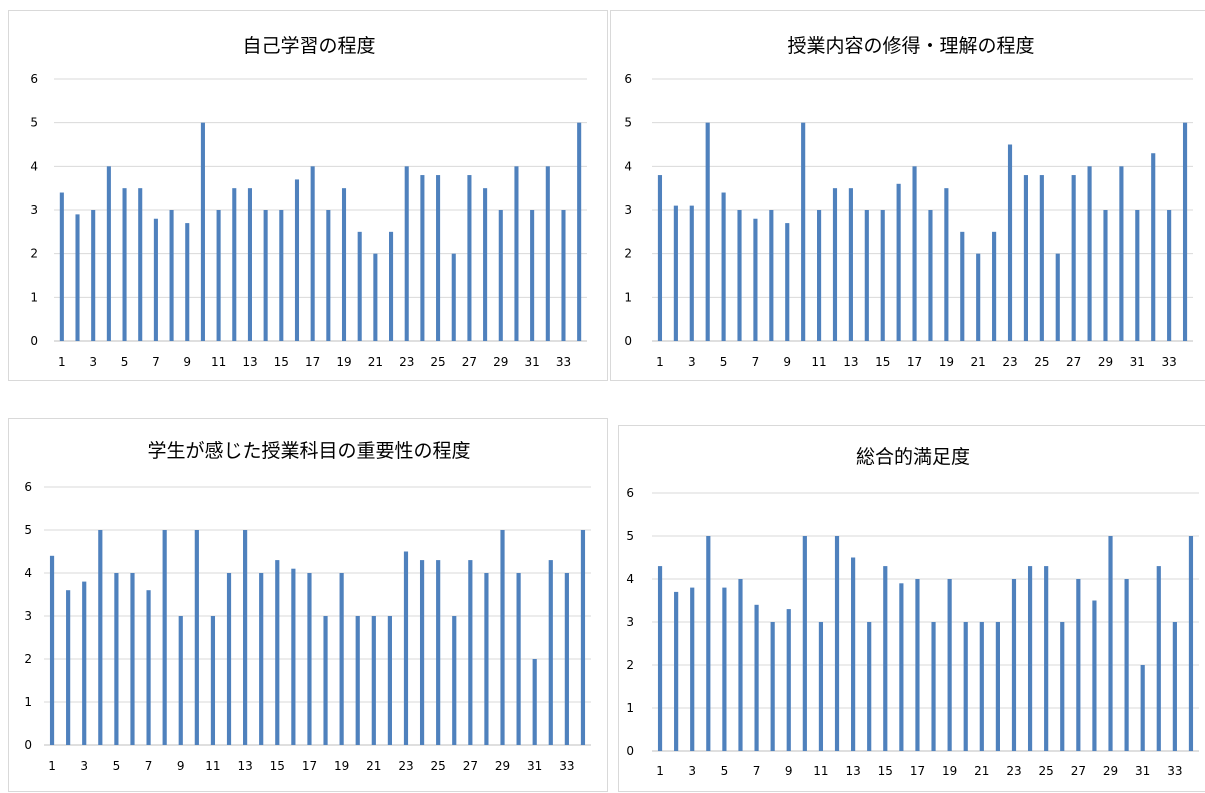  I want to click on x-tick-label: 17, so click(312, 362).